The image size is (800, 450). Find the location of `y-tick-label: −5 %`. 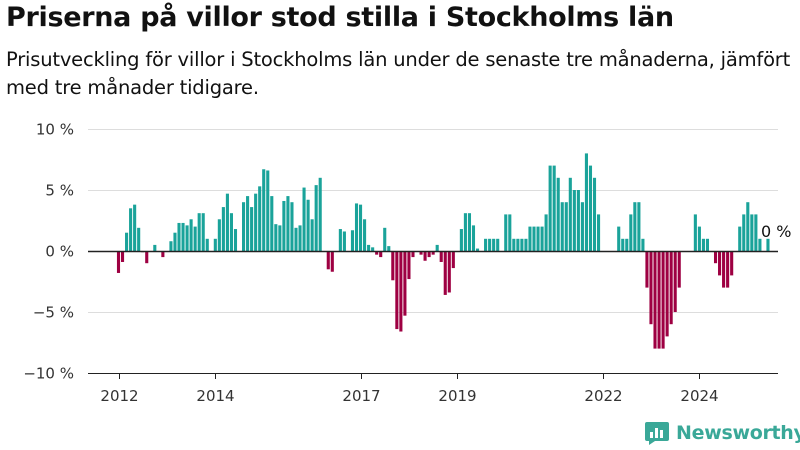

y-tick-label: −5 % is located at coordinates (53, 313).